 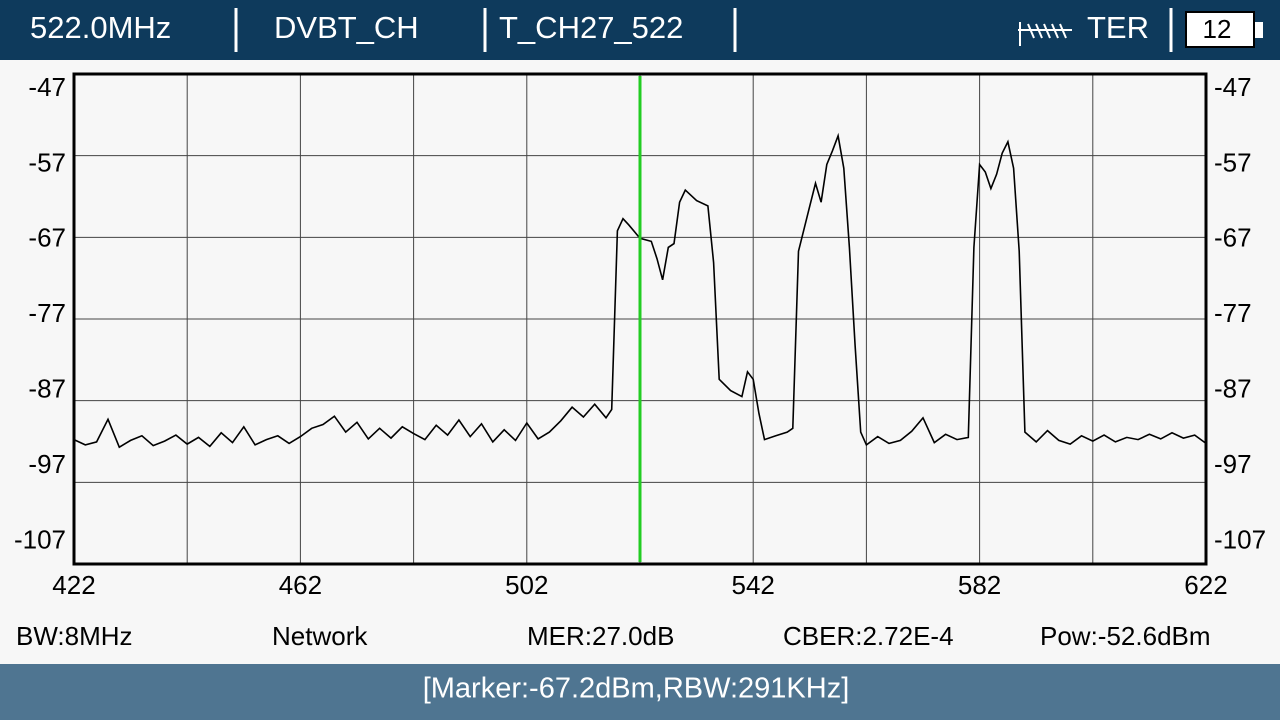 I want to click on status-bar, so click(x=640, y=692).